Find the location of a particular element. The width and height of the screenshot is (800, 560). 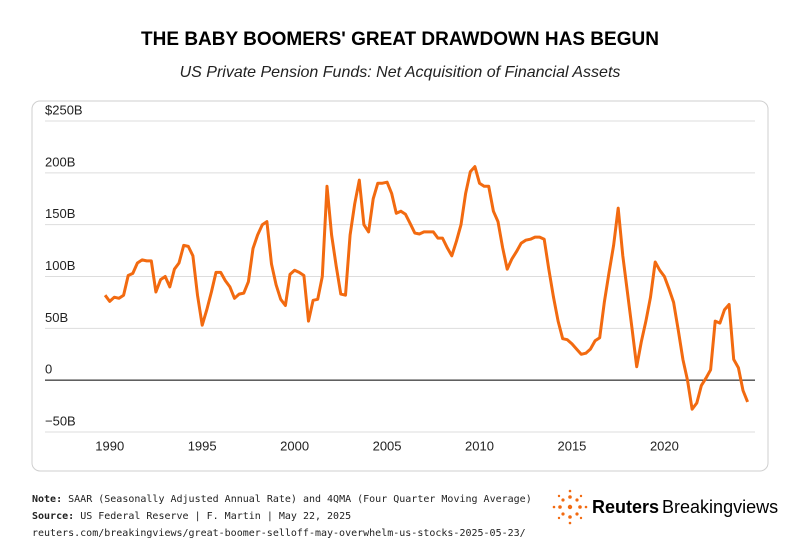

y-tick-label: 100B is located at coordinates (60, 265).